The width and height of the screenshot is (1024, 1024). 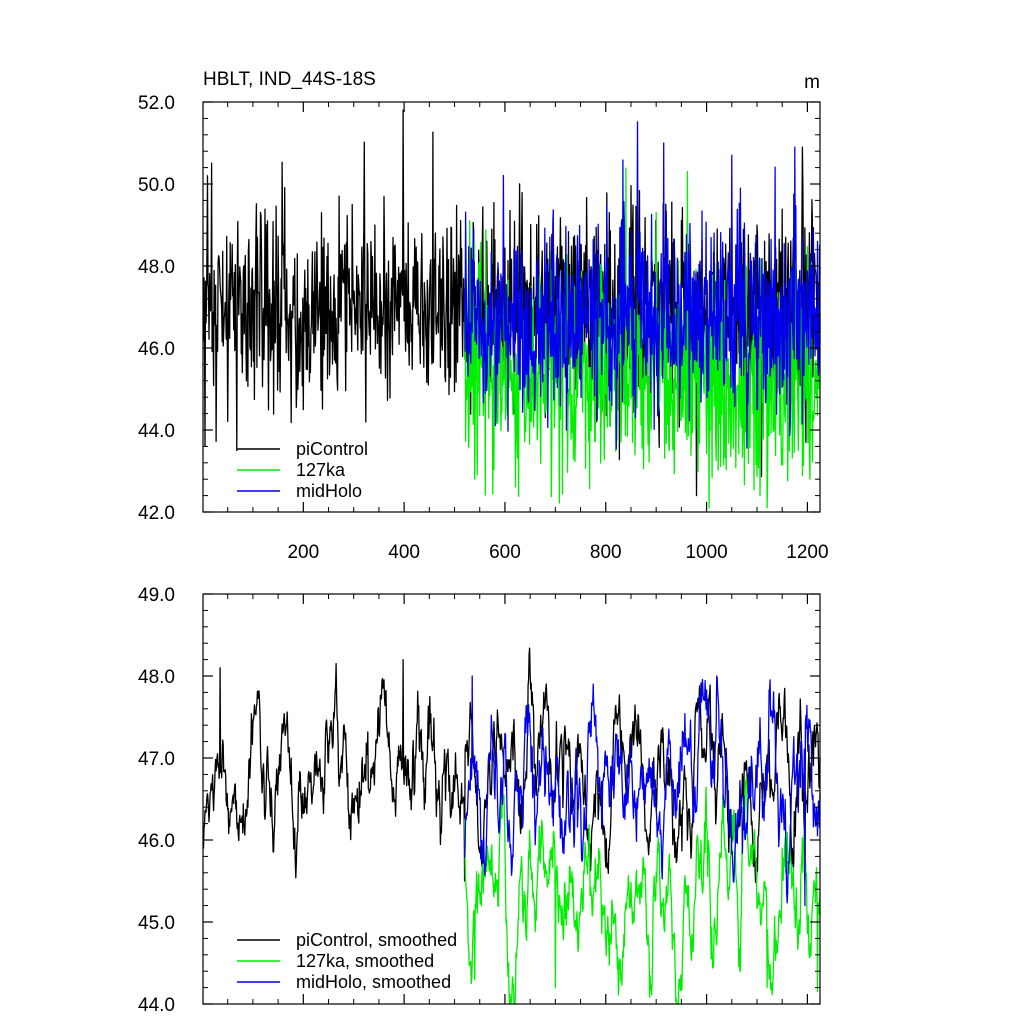 I want to click on top-legend-label: piControl, so click(x=332, y=449).